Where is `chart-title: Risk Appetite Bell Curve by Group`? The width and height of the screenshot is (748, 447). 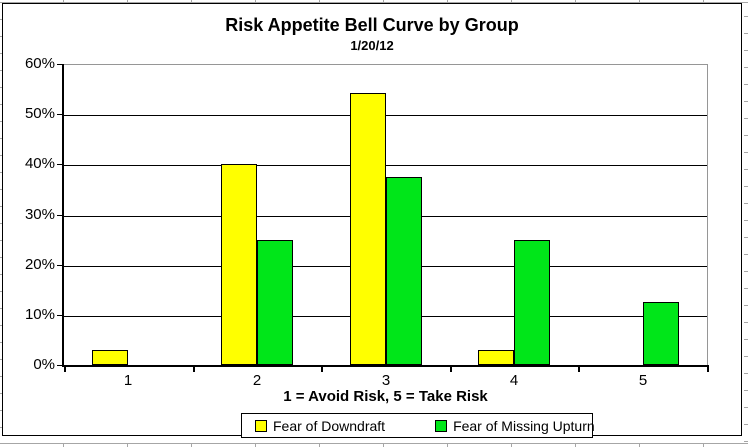 chart-title: Risk Appetite Bell Curve by Group is located at coordinates (372, 25).